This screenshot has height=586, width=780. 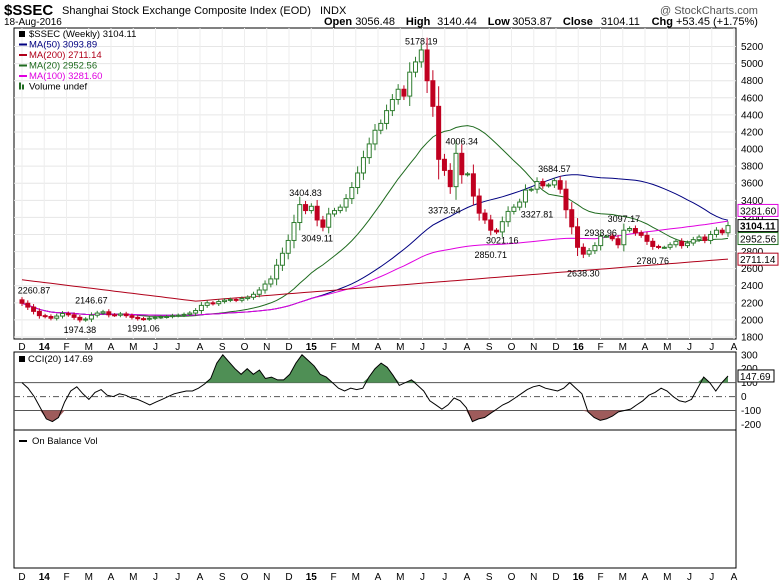 I want to click on ohlc-value-chg: +53.45 (+1.75%), so click(x=717, y=22).